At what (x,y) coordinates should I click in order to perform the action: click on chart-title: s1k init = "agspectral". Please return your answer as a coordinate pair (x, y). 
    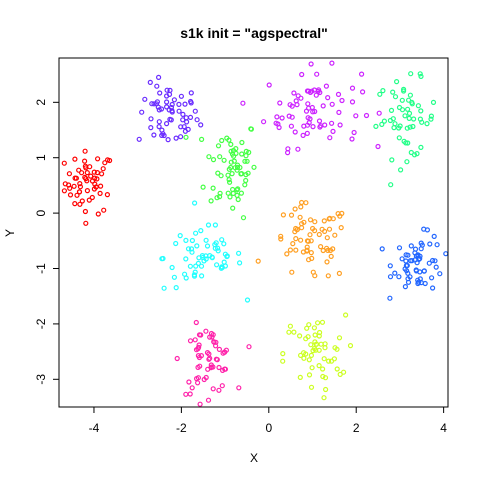
    Looking at the image, I should click on (254, 33).